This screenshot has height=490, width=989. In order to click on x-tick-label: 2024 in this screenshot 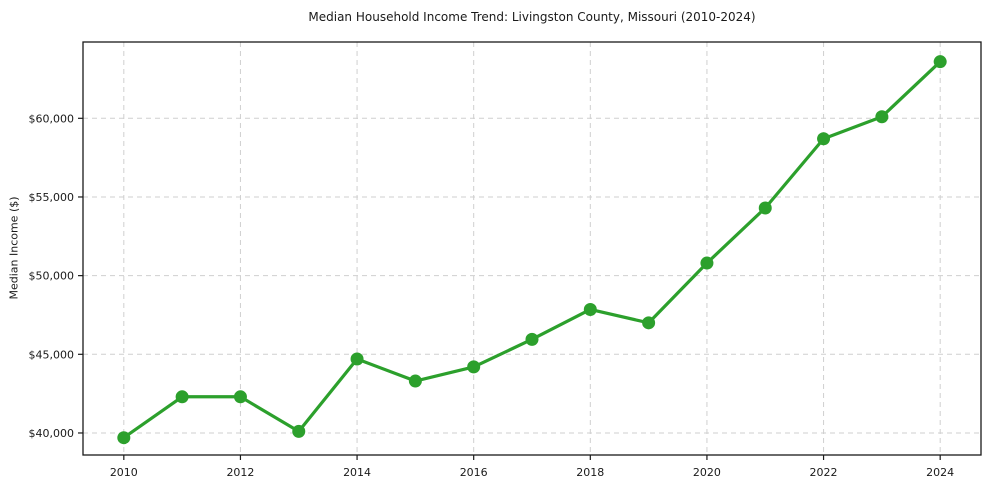, I will do `click(940, 472)`.